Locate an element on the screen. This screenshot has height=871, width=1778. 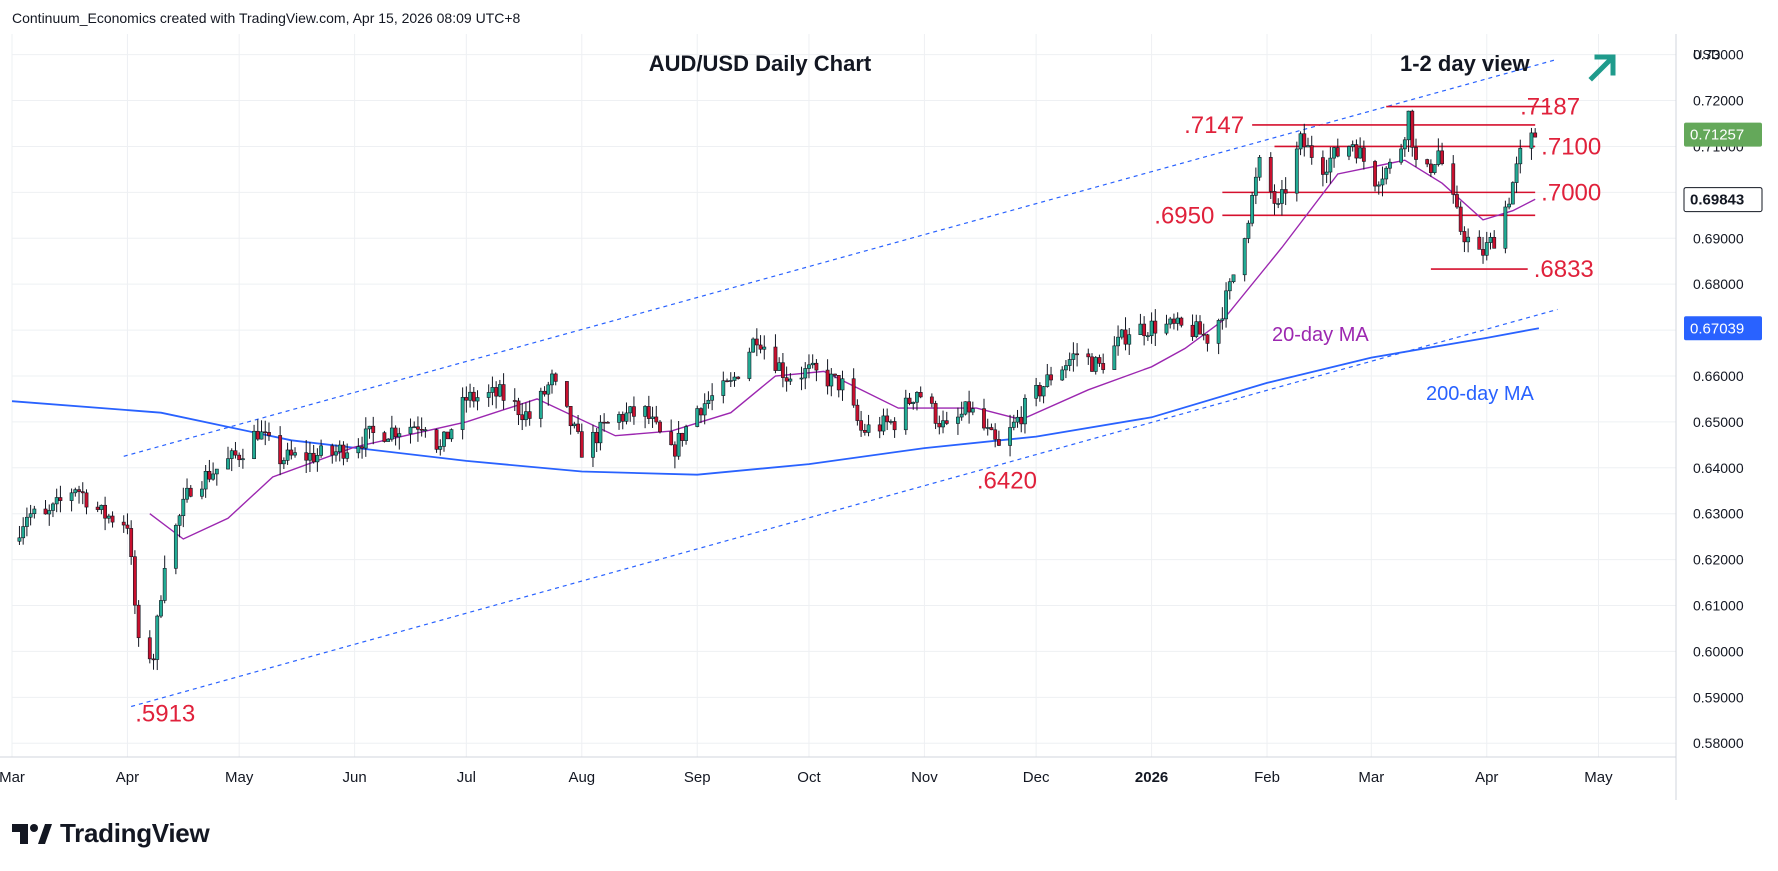
level-label: .6833 is located at coordinates (1564, 269).